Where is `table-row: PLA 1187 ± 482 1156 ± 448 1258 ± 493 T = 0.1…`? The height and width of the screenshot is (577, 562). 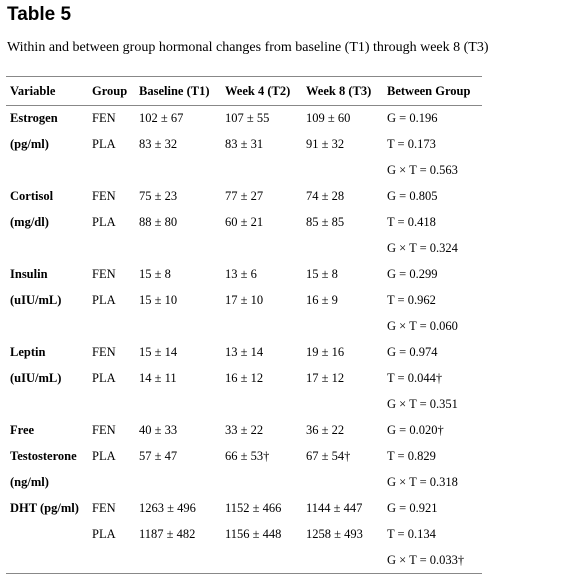
table-row: PLA 1187 ± 482 1156 ± 448 1258 ± 493 T = 0.1… is located at coordinates (244, 535).